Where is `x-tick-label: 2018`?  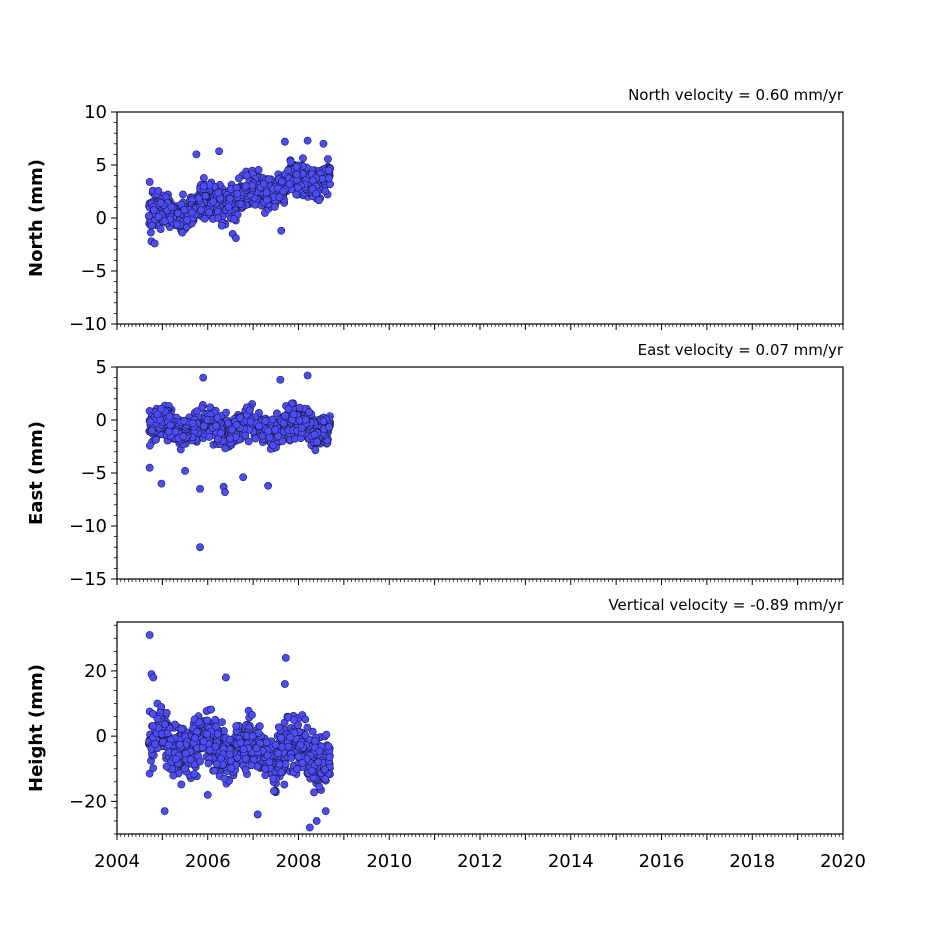 x-tick-label: 2018 is located at coordinates (752, 861).